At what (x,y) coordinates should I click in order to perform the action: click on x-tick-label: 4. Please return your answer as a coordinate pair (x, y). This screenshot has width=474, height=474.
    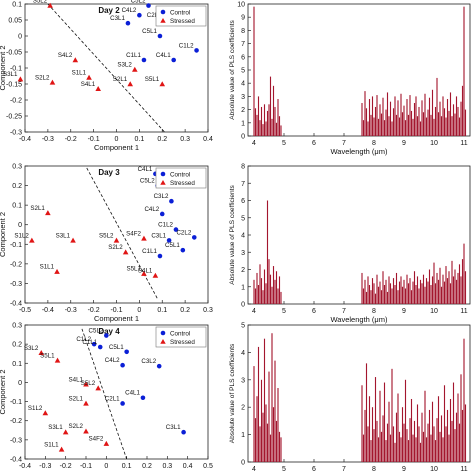
    Looking at the image, I should click on (254, 469).